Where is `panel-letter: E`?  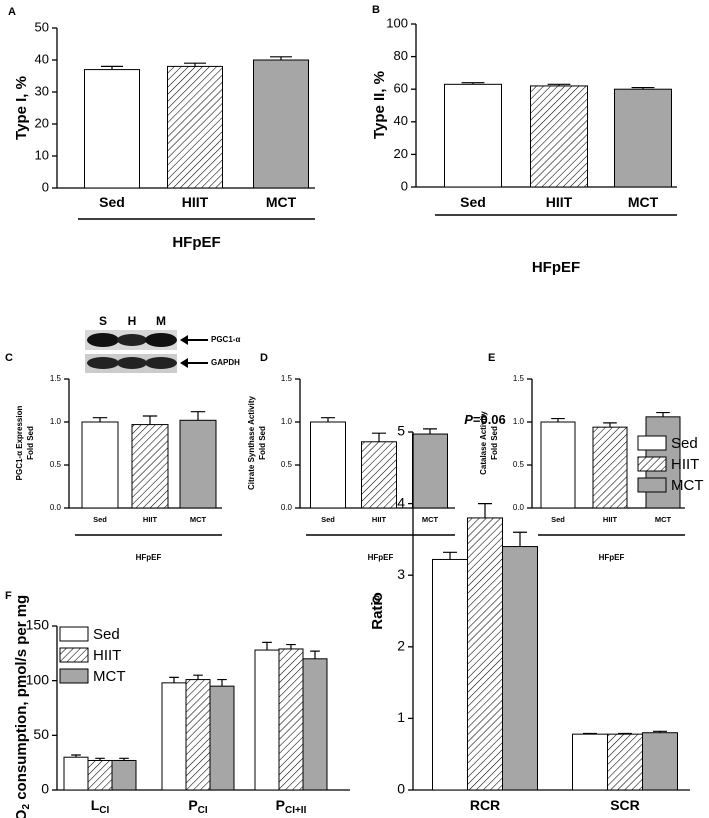
panel-letter: E is located at coordinates (491, 358).